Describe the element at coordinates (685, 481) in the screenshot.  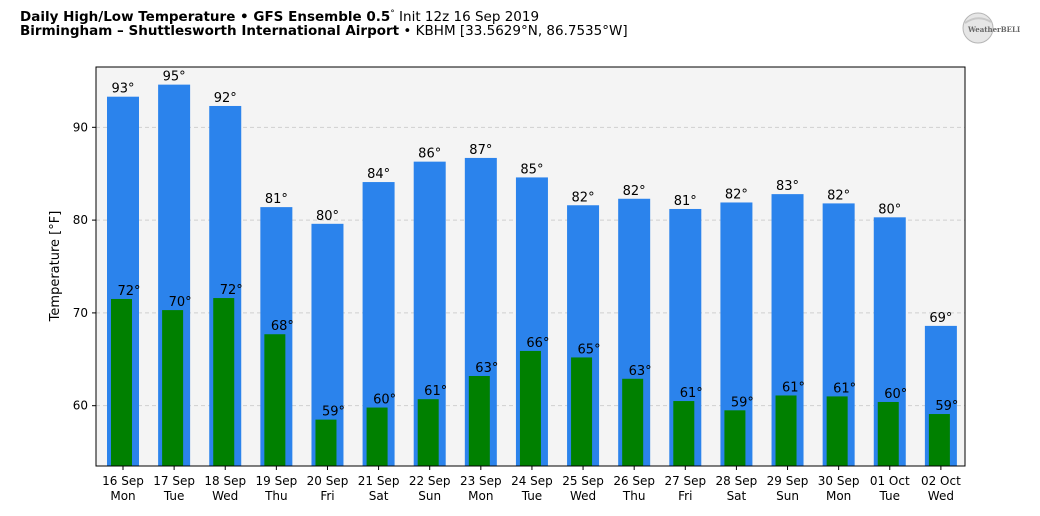
I see `x-tick-label-date: 27 Sep` at that location.